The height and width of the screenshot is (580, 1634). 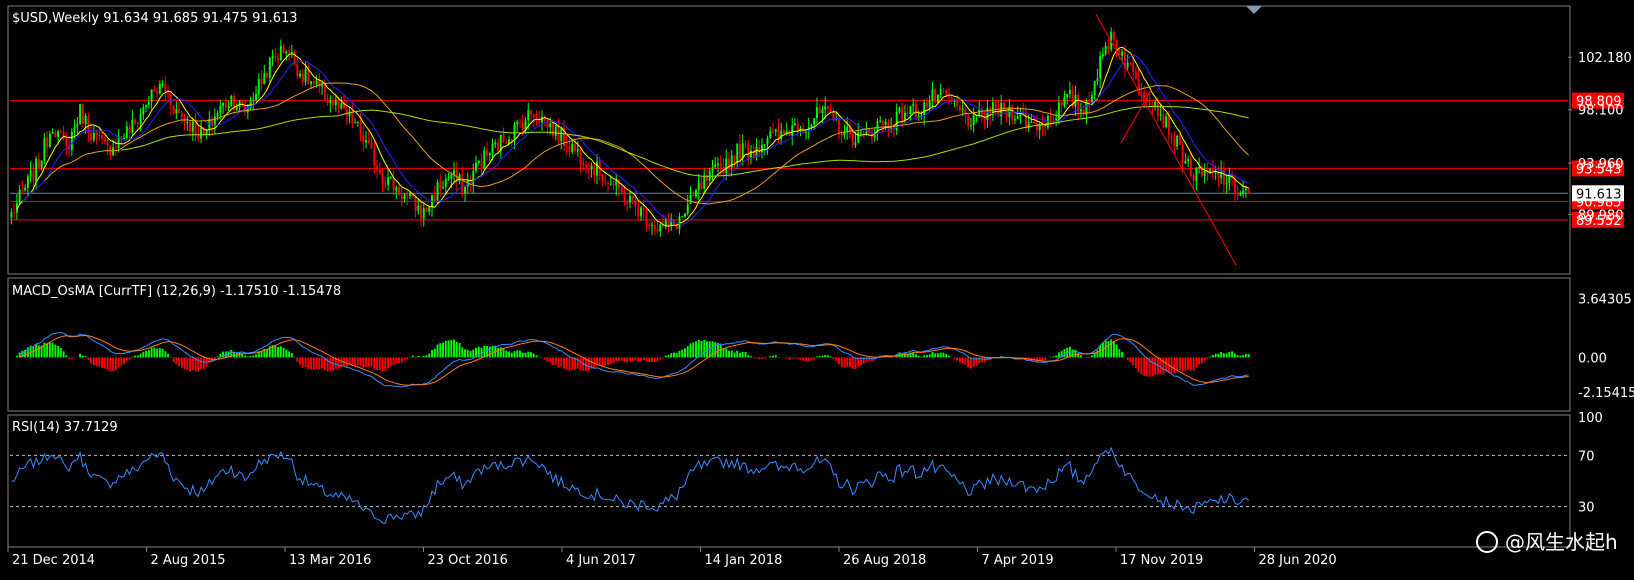 What do you see at coordinates (1254, 10) in the screenshot?
I see `chart-shift-marker-icon` at bounding box center [1254, 10].